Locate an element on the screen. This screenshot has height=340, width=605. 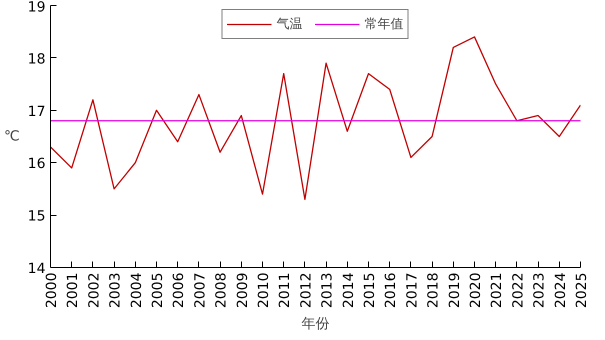
x-tick-label: 2004 is located at coordinates (136, 290).